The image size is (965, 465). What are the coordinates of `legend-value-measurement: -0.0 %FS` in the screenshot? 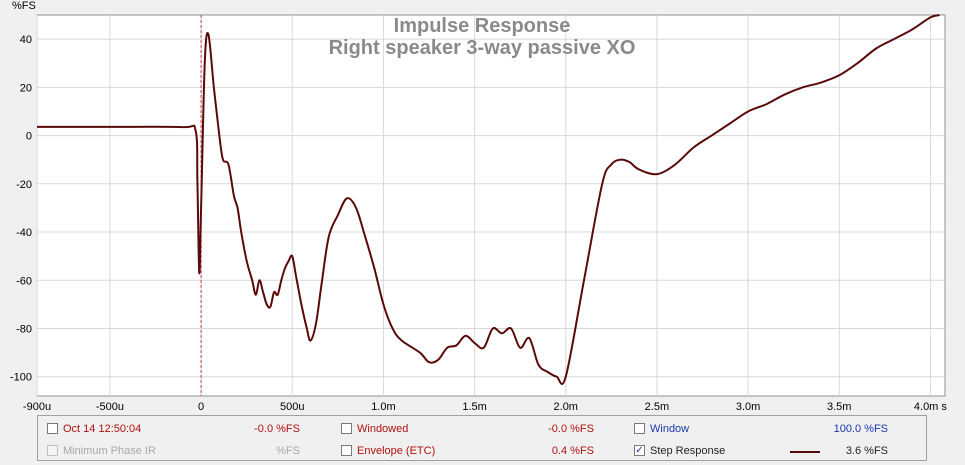 It's located at (277, 429).